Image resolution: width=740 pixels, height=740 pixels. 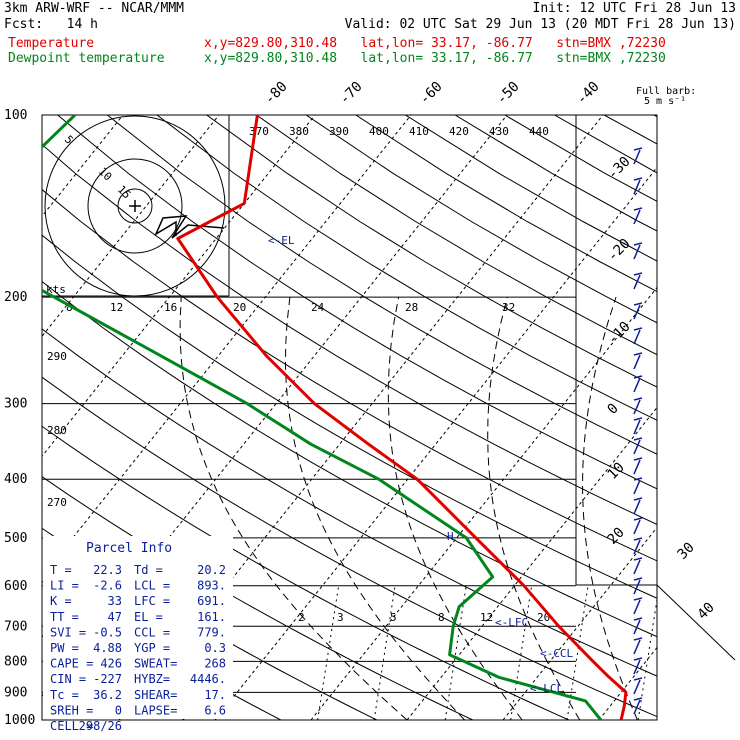 What do you see at coordinates (211, 586) in the screenshot?
I see `parcel-info-value: 893.` at bounding box center [211, 586].